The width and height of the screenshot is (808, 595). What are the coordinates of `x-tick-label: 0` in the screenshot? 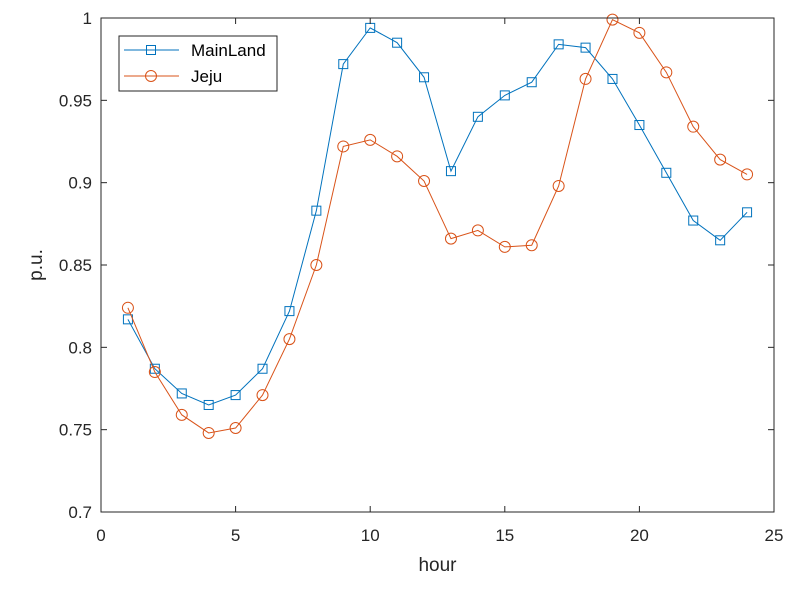 It's located at (100, 535).